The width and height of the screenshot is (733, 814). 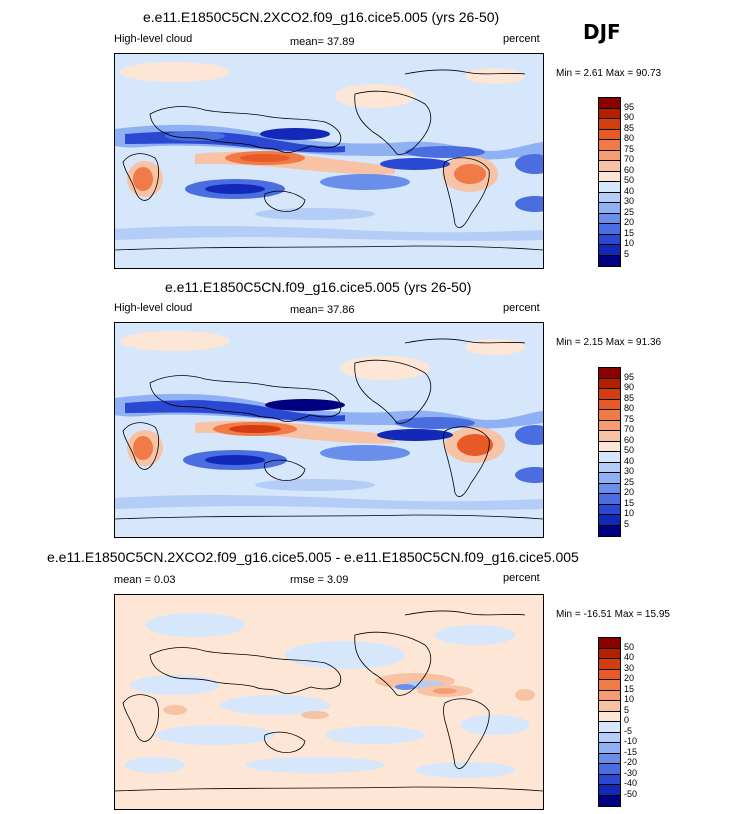 I want to click on colorbar-tick-label: 85, so click(x=629, y=397).